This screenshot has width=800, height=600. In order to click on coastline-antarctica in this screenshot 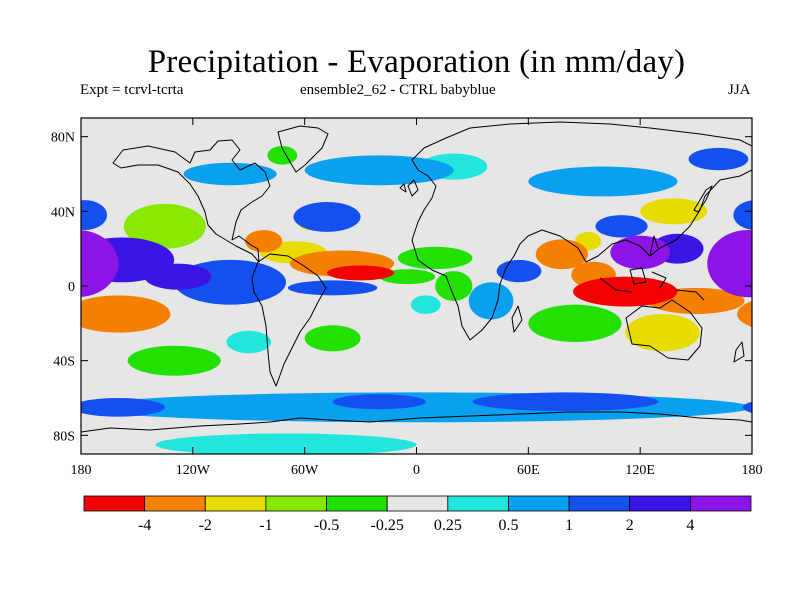, I will do `click(416, 422)`.